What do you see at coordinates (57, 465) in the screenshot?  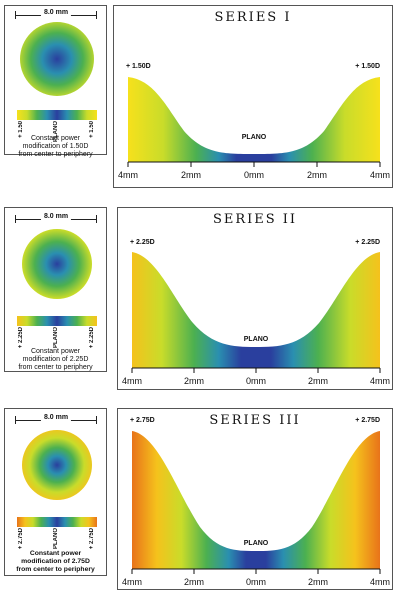 I see `series-3-lens-map` at bounding box center [57, 465].